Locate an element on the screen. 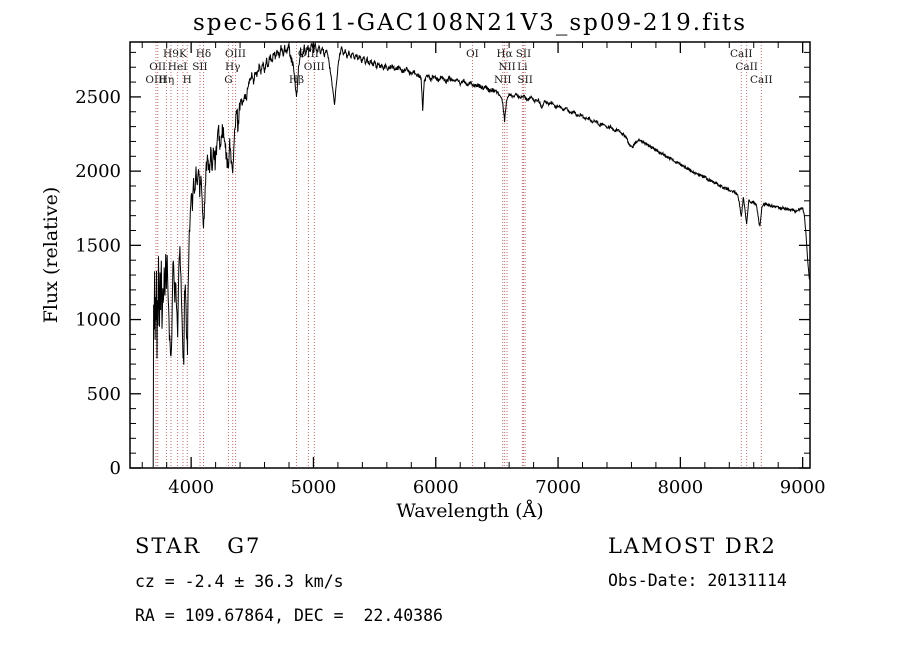  x-axis-title: Wavelength (Å) is located at coordinates (469, 511).